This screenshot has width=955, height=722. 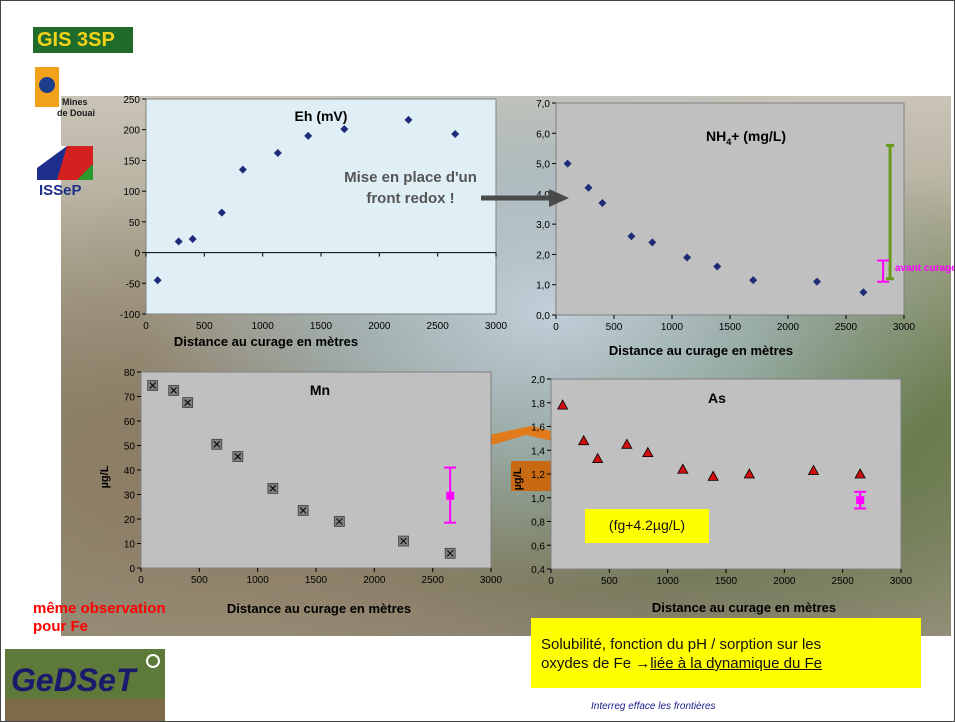 I want to click on mn-ytick-label: 10, so click(x=130, y=545).